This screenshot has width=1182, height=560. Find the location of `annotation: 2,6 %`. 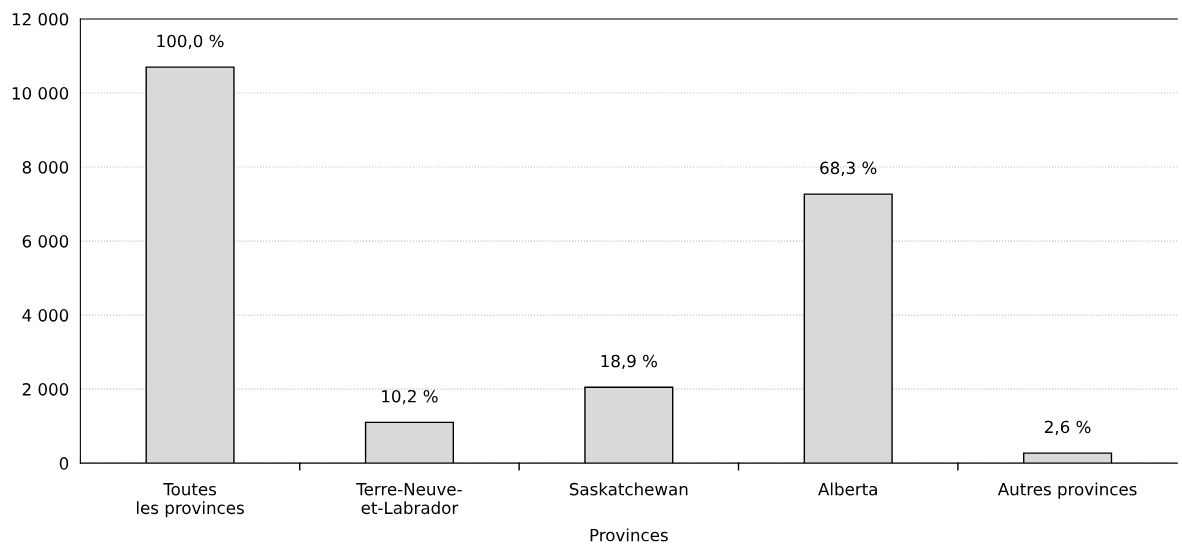

annotation: 2,6 % is located at coordinates (1067, 427).